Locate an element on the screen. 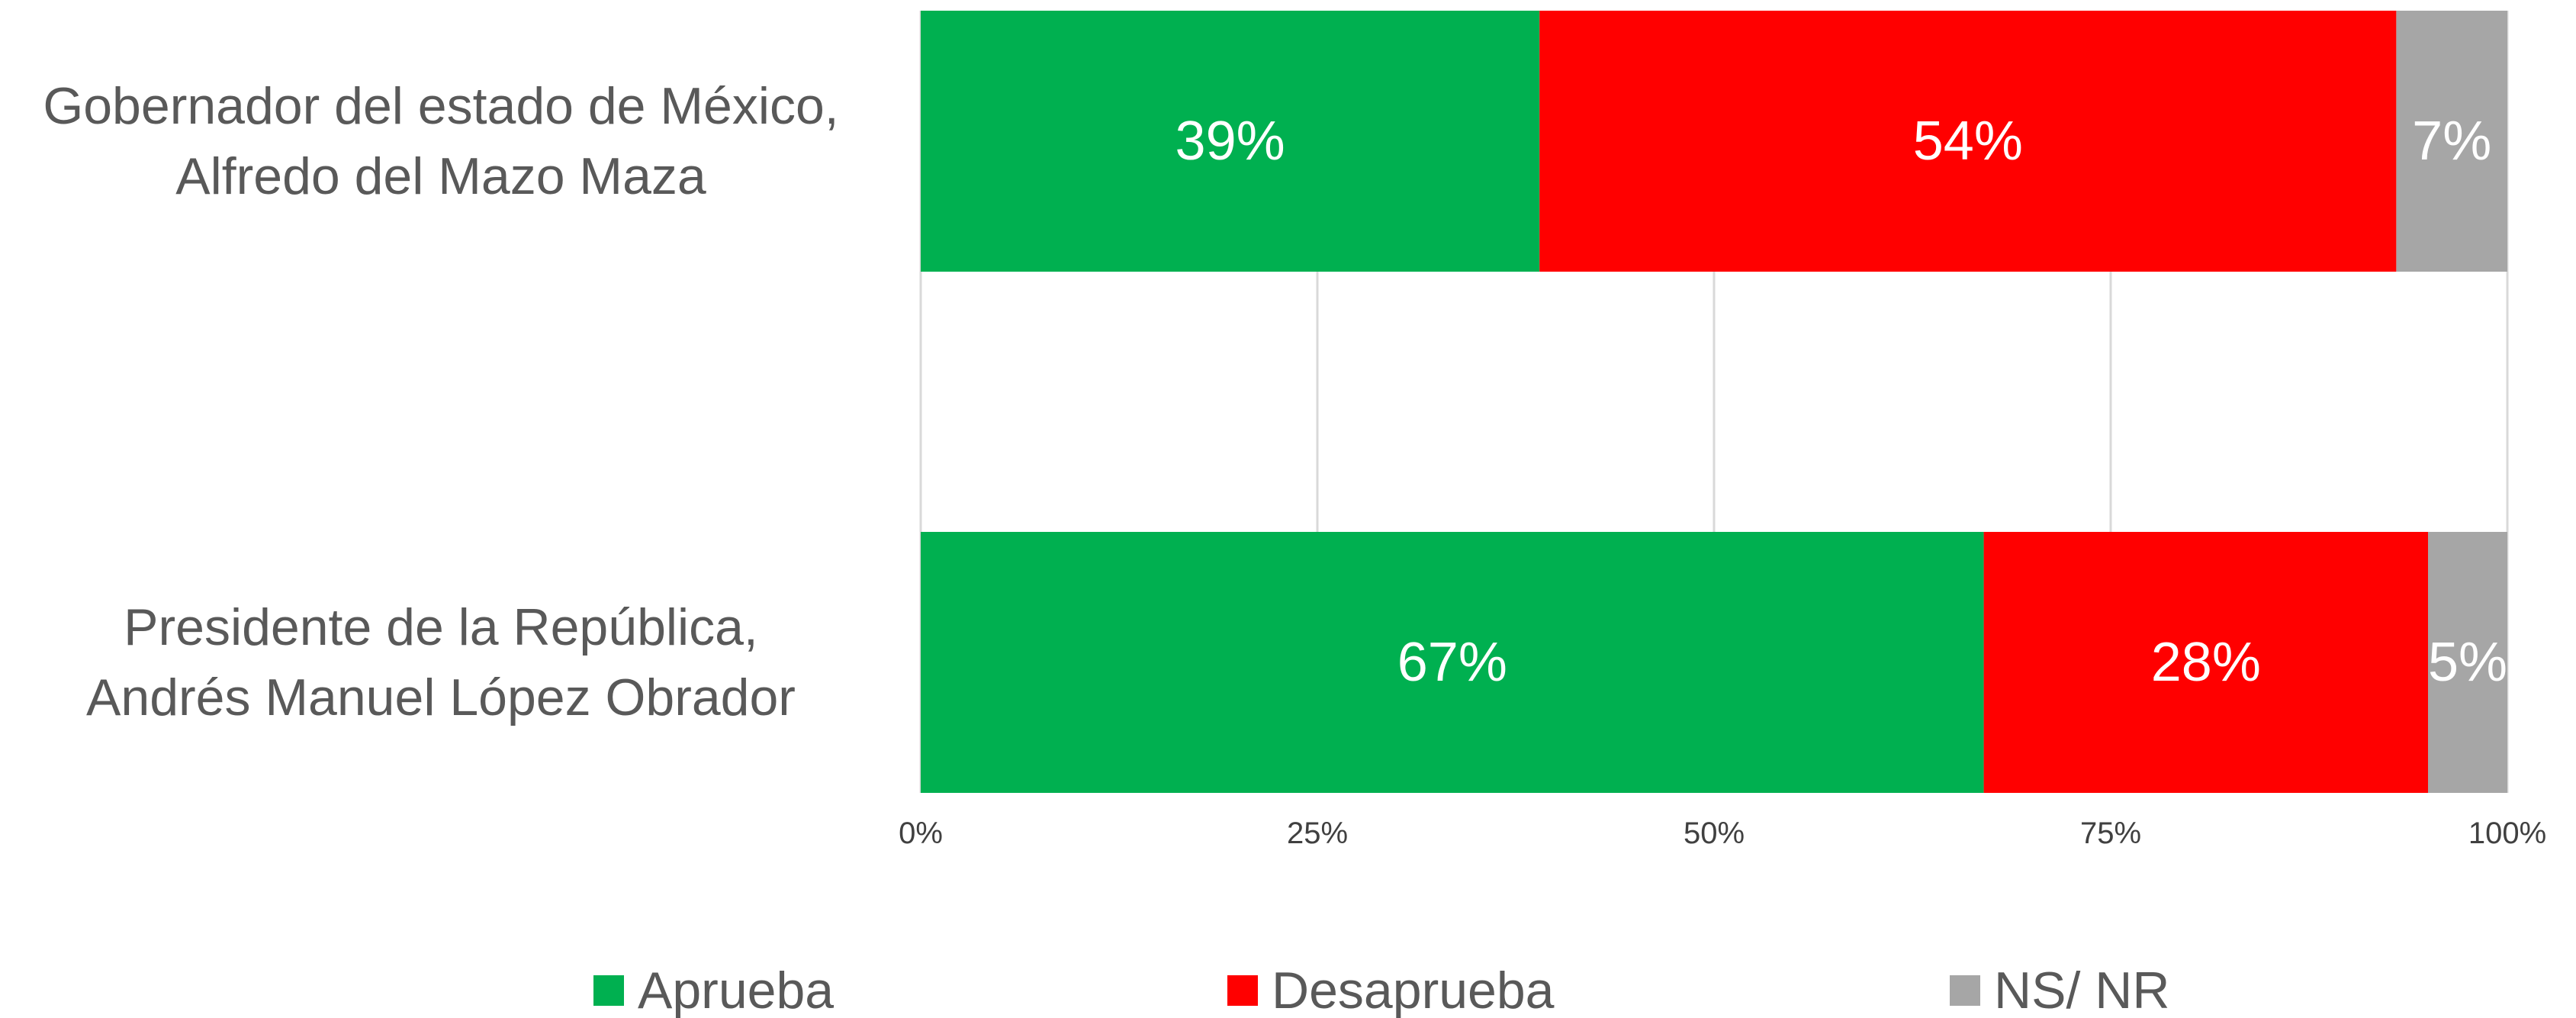 The image size is (2576, 1018). data-label: 7% is located at coordinates (2452, 141).